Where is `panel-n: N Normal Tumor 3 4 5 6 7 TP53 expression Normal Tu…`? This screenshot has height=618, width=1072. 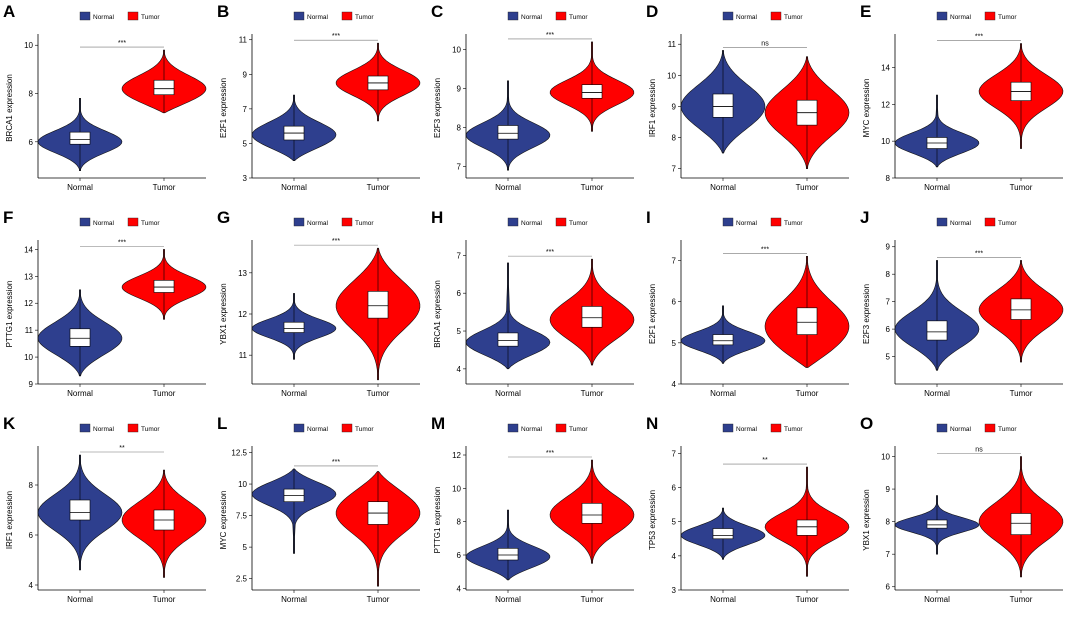 panel-n: N Normal Tumor 3 4 5 6 7 TP53 expression Normal Tu… is located at coordinates (750, 515).